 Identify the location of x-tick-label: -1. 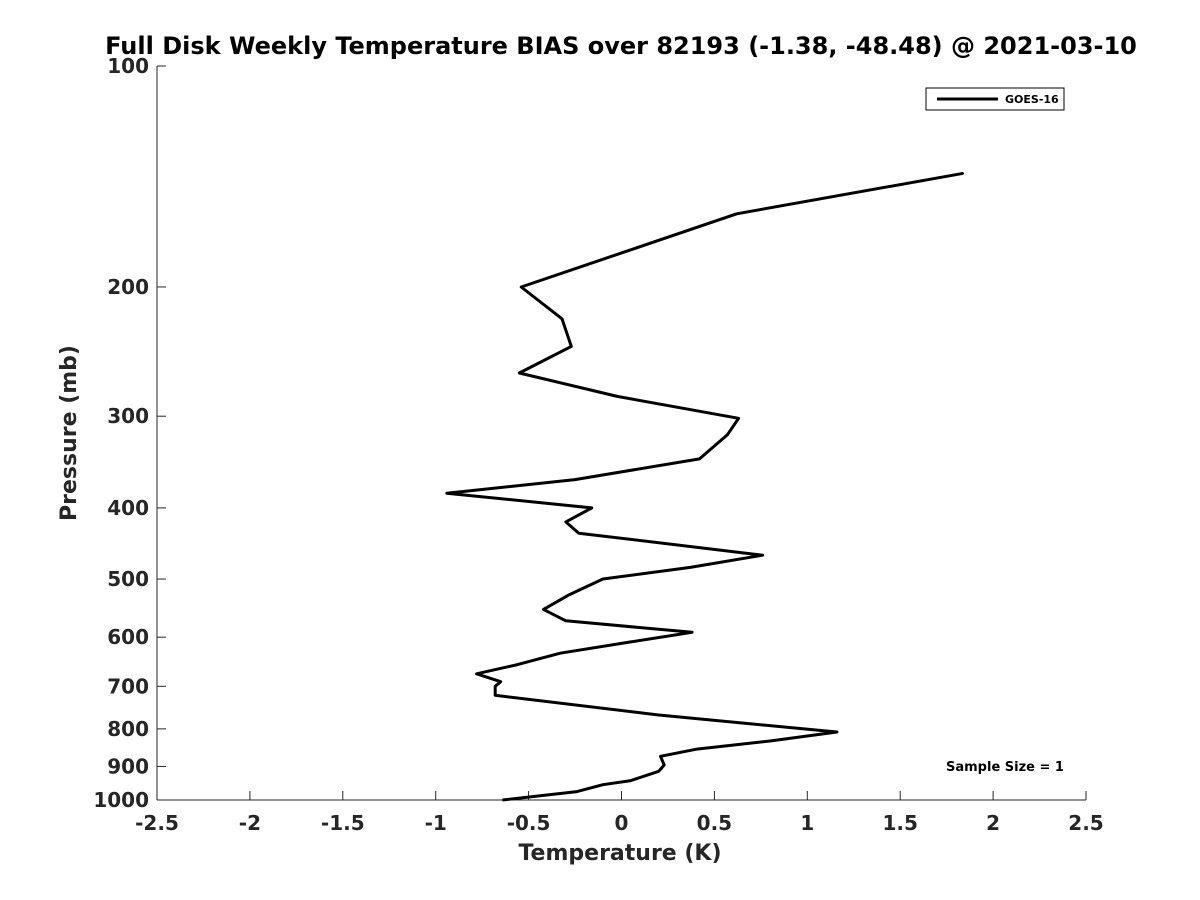
(436, 823).